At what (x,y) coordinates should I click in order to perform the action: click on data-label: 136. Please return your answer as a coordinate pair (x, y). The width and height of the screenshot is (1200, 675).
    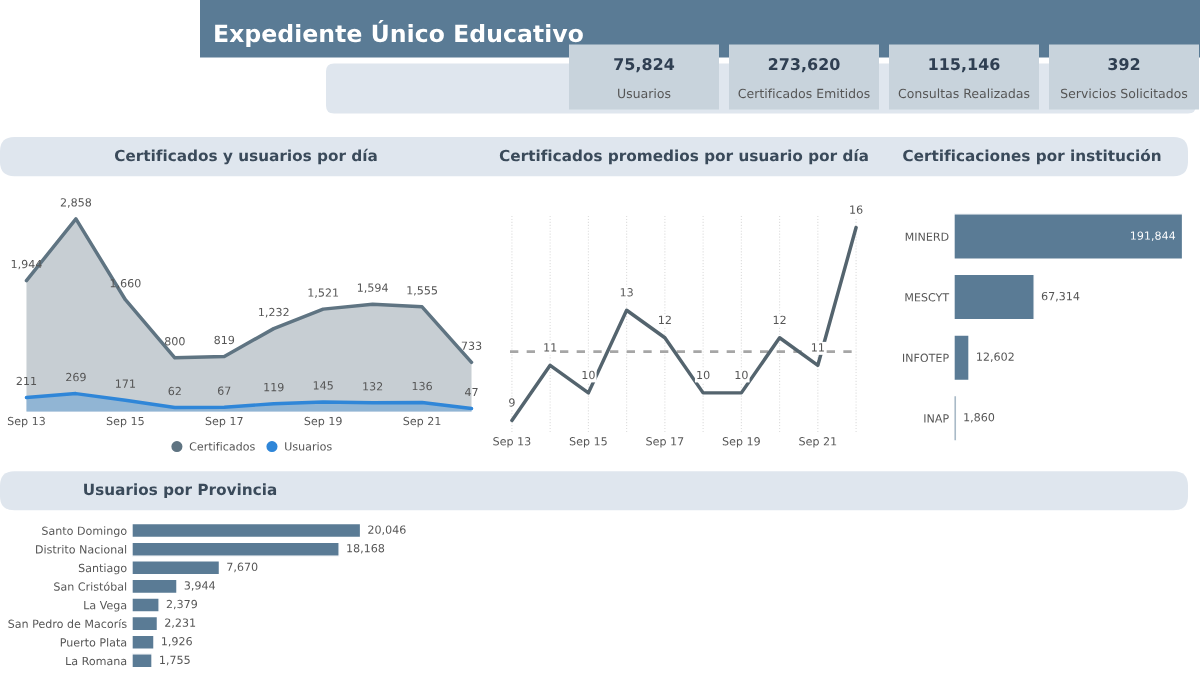
    Looking at the image, I should click on (422, 386).